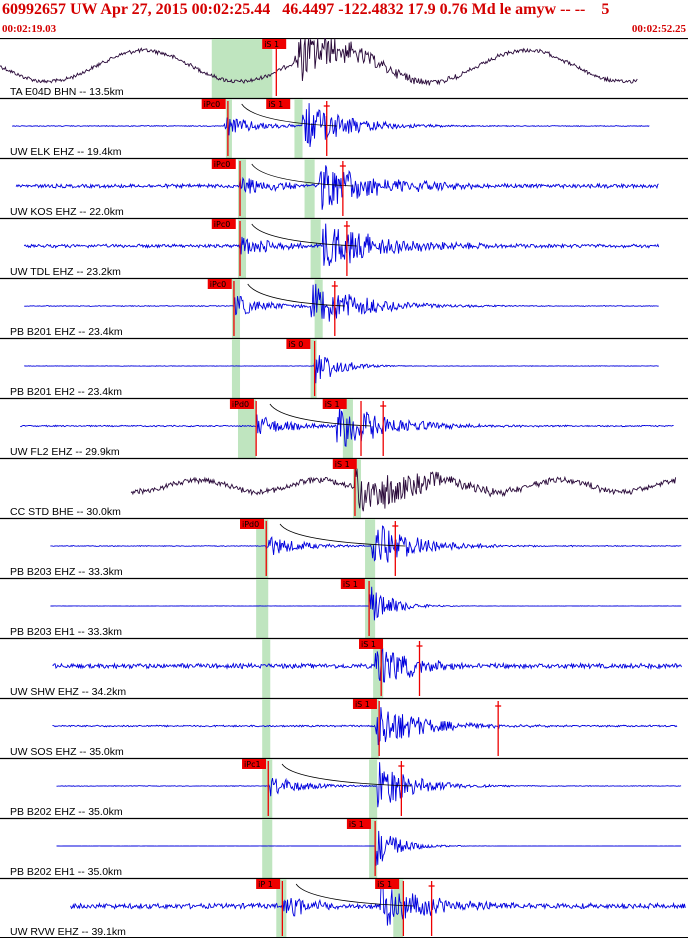  What do you see at coordinates (66, 572) in the screenshot?
I see `station-label: PB B203 EHZ -- 33.3km` at bounding box center [66, 572].